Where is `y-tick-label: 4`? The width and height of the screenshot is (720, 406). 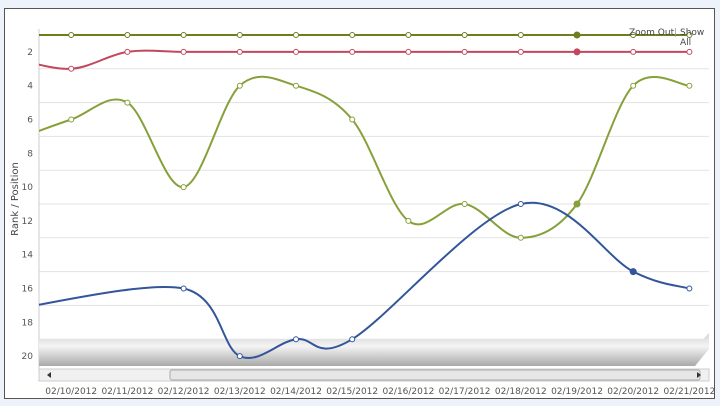 y-tick-label: 4 is located at coordinates (30, 87).